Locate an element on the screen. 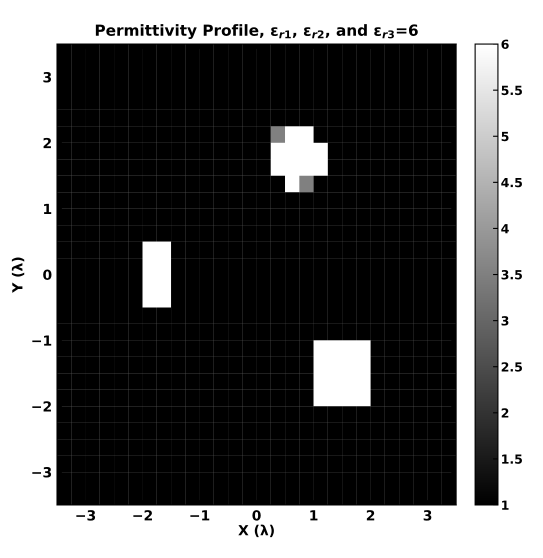  x-tick-label: 3 is located at coordinates (428, 515).